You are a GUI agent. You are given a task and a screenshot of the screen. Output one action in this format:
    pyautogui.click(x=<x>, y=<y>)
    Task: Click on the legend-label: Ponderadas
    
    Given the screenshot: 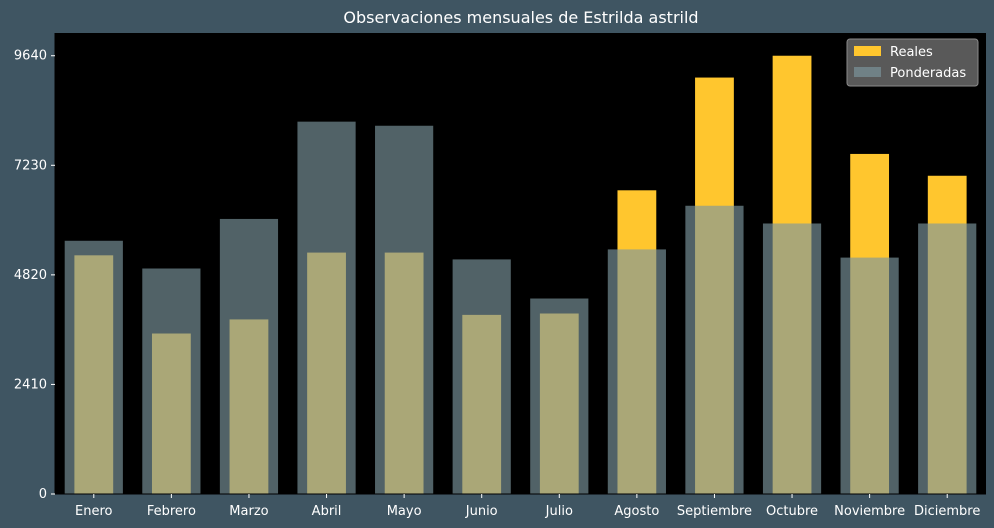 What is the action you would take?
    pyautogui.click(x=928, y=73)
    